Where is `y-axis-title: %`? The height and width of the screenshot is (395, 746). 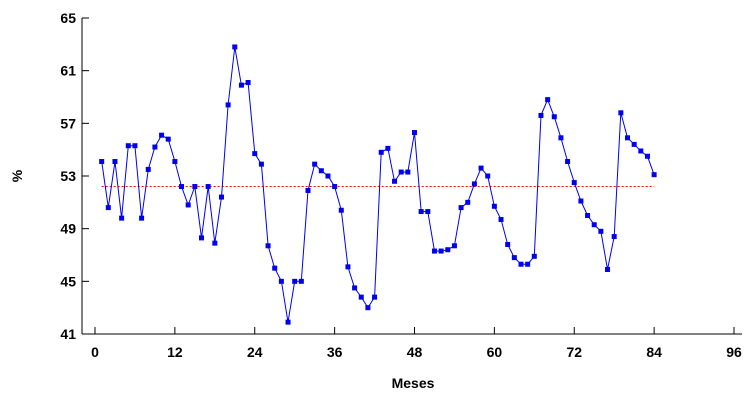
y-axis-title: % is located at coordinates (17, 175).